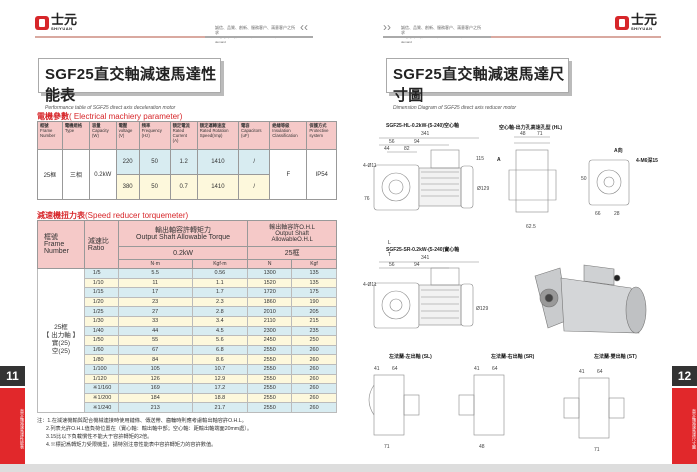 The image size is (697, 472). Describe the element at coordinates (594, 411) in the screenshot. I see `st-drawing: 41 64 71` at that location.